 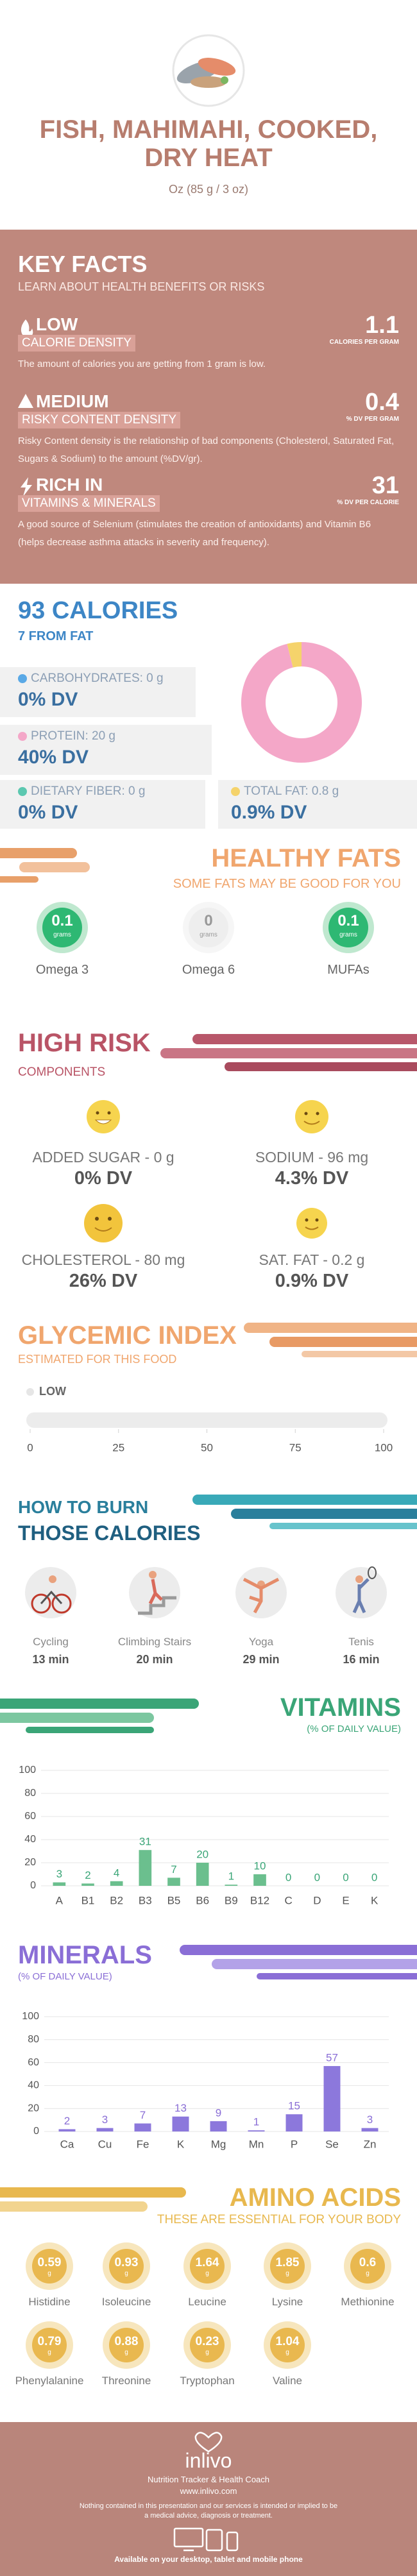 I want to click on amino-value: 0.59, so click(x=49, y=2262).